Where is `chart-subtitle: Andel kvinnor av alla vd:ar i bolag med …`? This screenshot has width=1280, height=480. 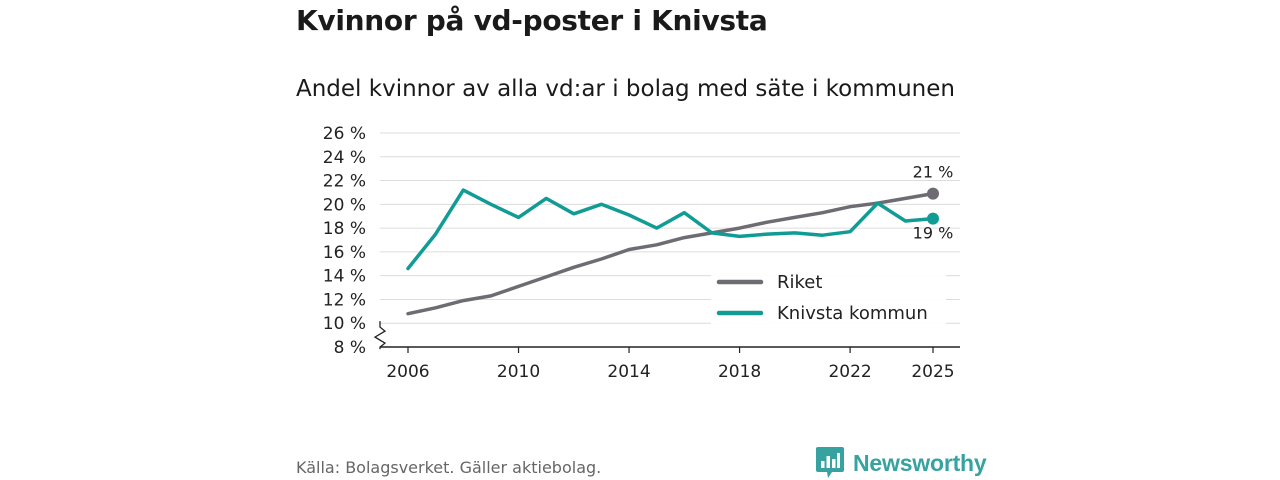
chart-subtitle: Andel kvinnor av alla vd:ar i bolag med … is located at coordinates (625, 89).